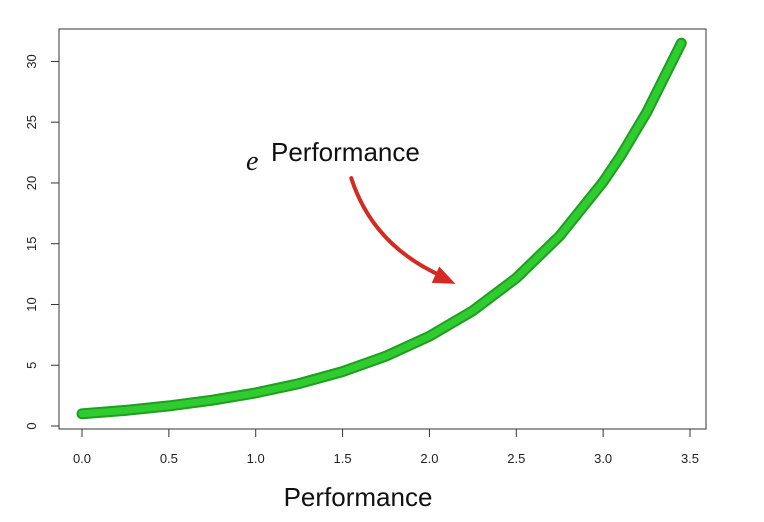  What do you see at coordinates (358, 497) in the screenshot?
I see `x-axis-label: Performance` at bounding box center [358, 497].